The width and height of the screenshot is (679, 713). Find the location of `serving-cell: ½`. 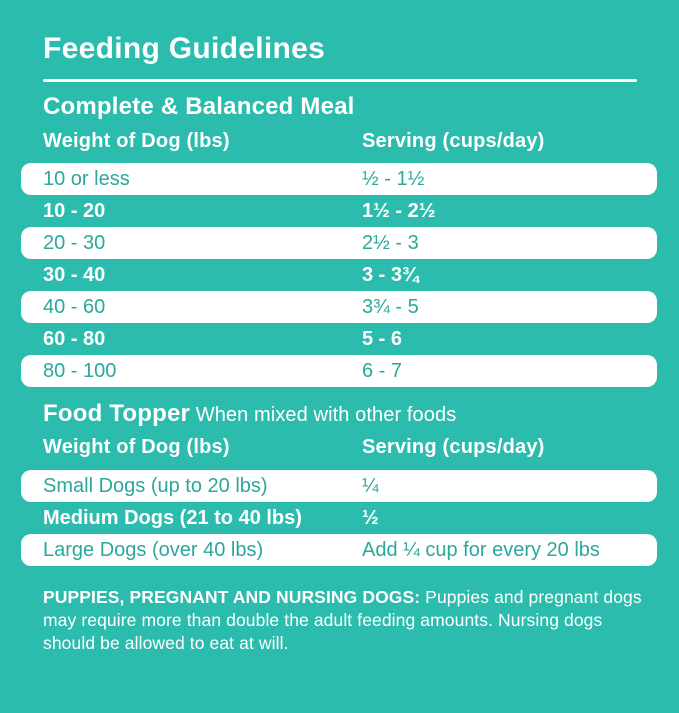

serving-cell: ½ is located at coordinates (370, 518).